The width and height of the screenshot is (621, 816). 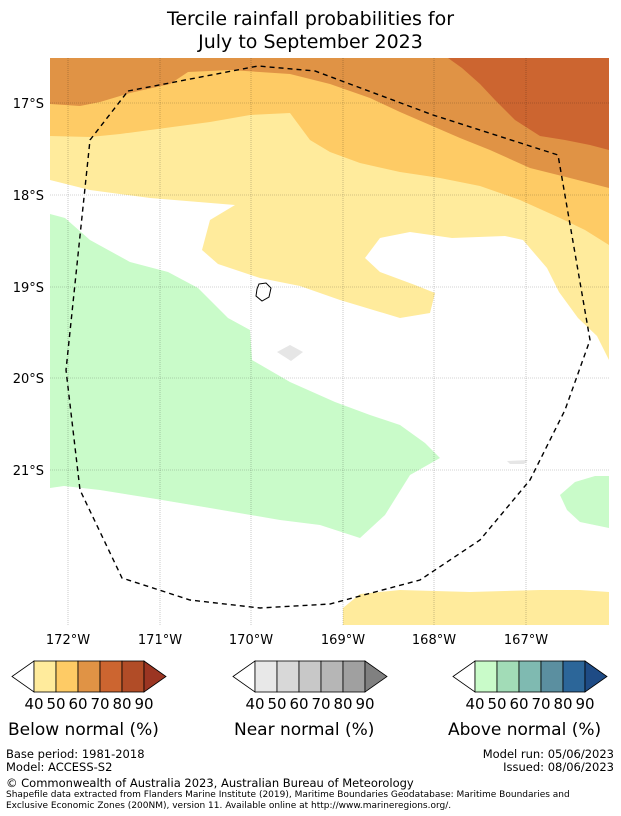 What do you see at coordinates (310, 42) in the screenshot?
I see `chart-title-line-2: July to September 2023` at bounding box center [310, 42].